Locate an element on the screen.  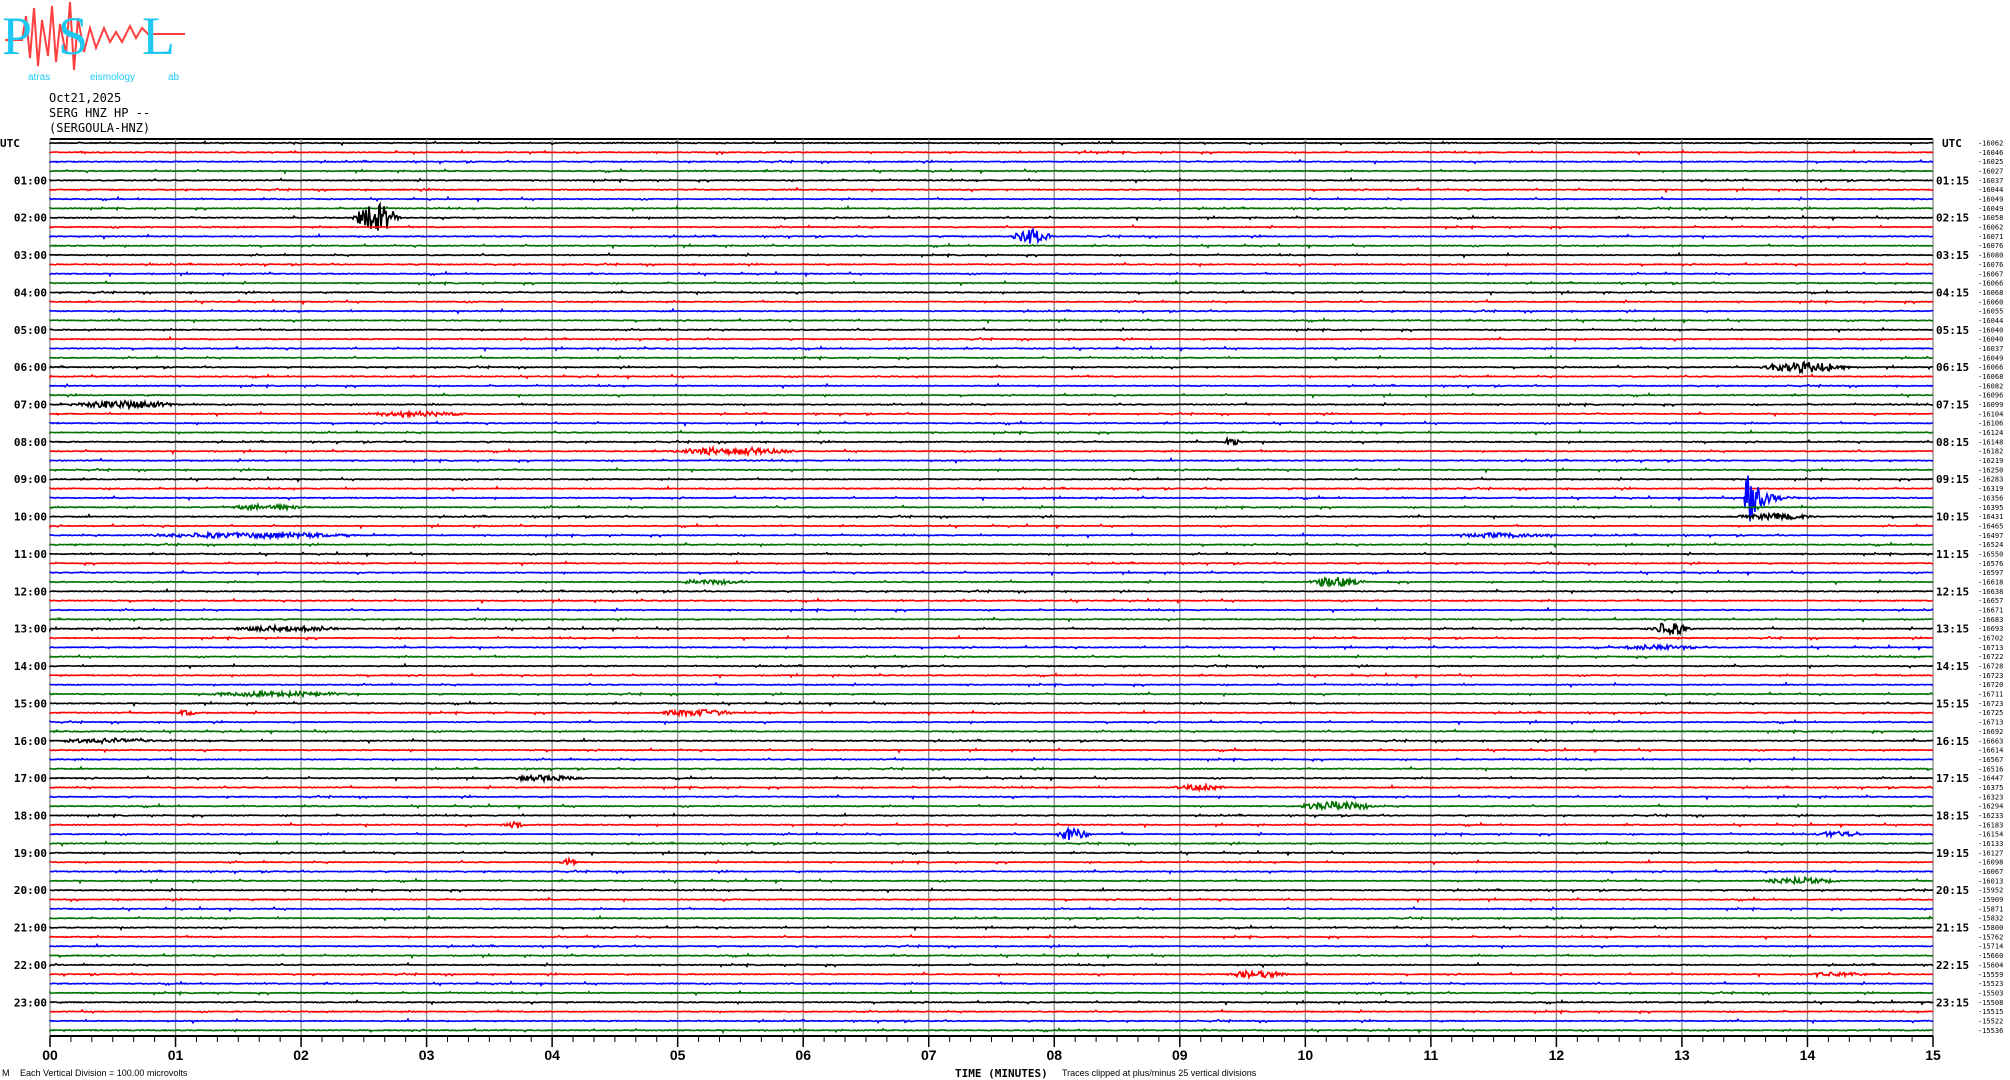
row-offset-value: -16395 is located at coordinates (1990, 508).